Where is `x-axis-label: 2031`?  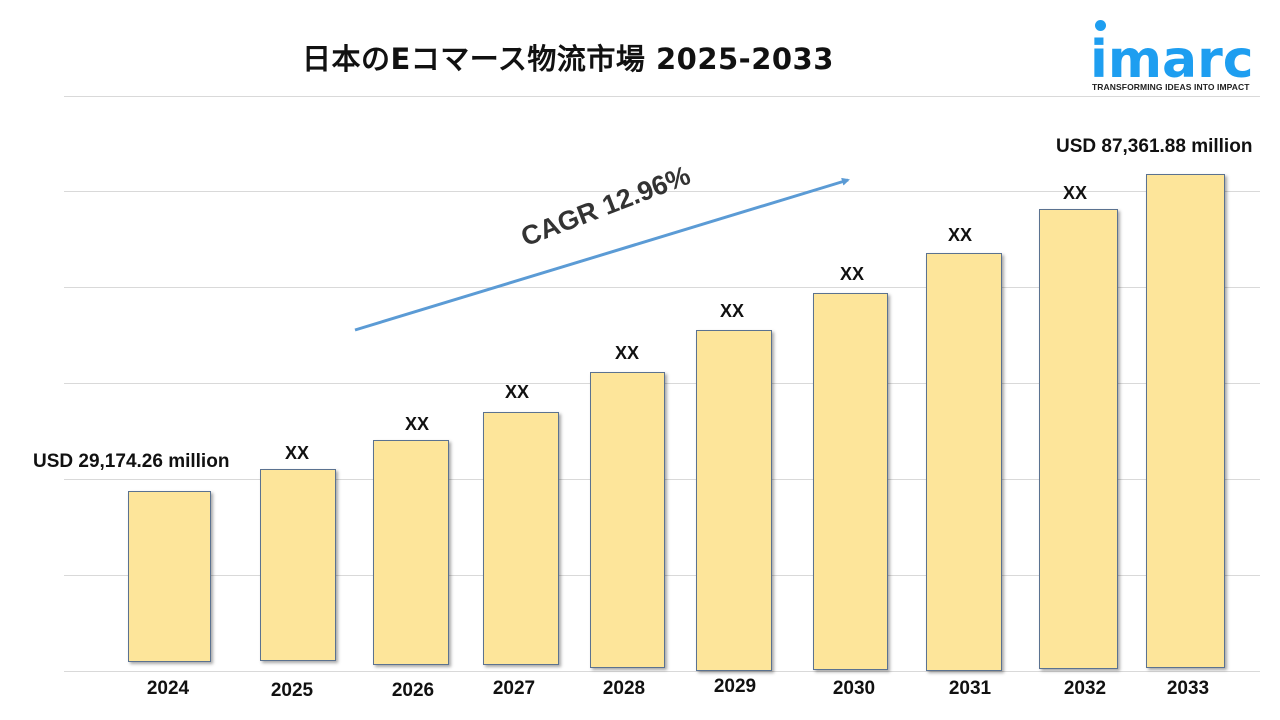
x-axis-label: 2031 is located at coordinates (970, 688).